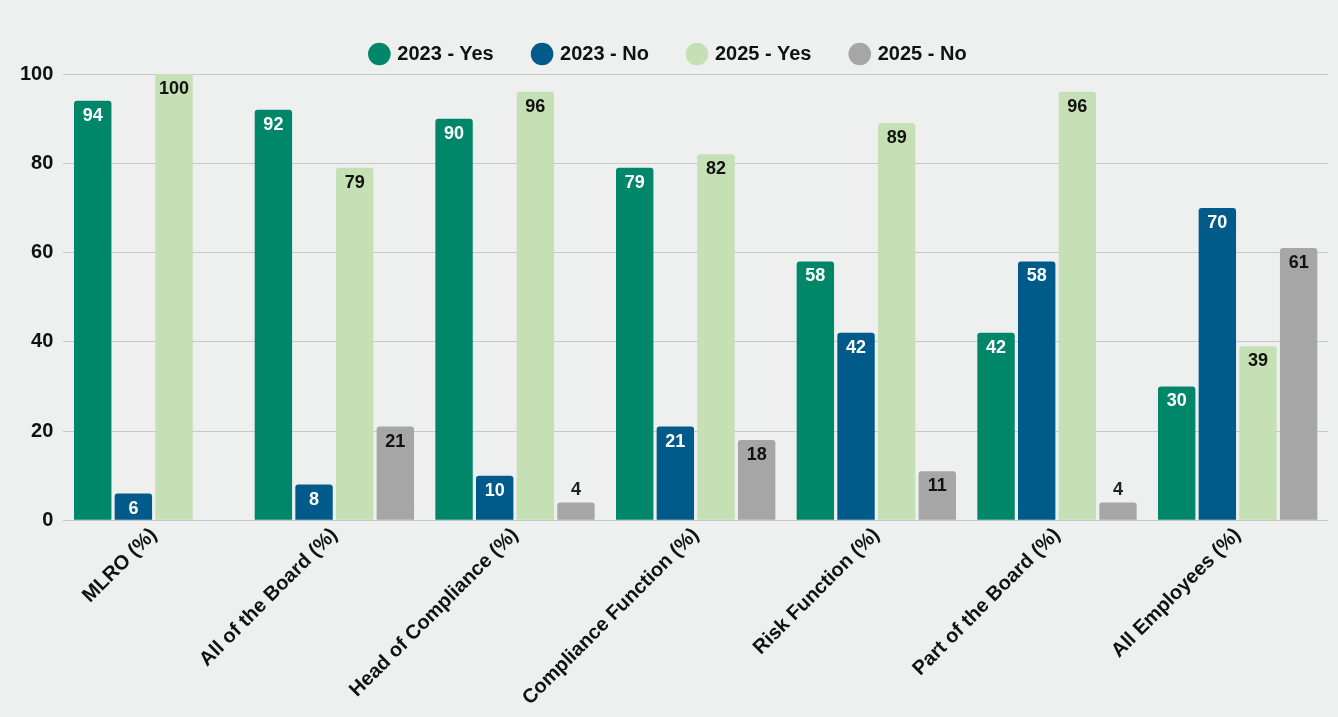 This screenshot has height=717, width=1338. I want to click on legend-label: 2023 - No, so click(605, 52).